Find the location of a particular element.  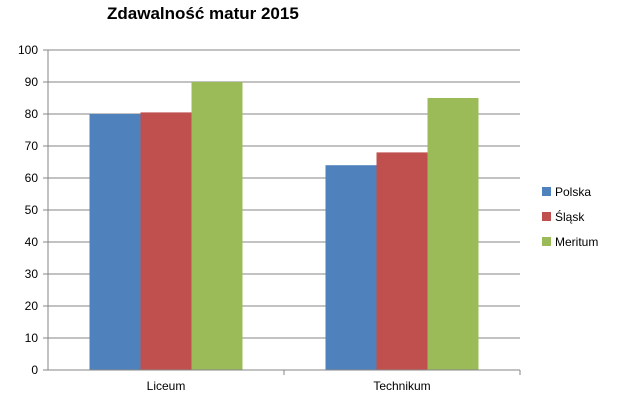

legend: Polska Śląsk Meritum is located at coordinates (570, 217).